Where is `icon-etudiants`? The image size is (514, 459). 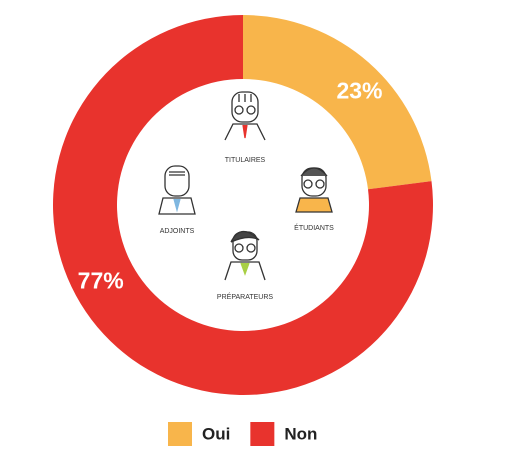 icon-etudiants is located at coordinates (314, 190).